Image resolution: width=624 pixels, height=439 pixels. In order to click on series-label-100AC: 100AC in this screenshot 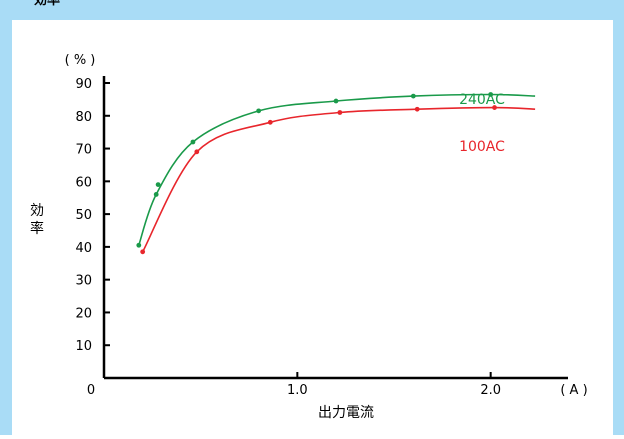, I will do `click(482, 147)`.